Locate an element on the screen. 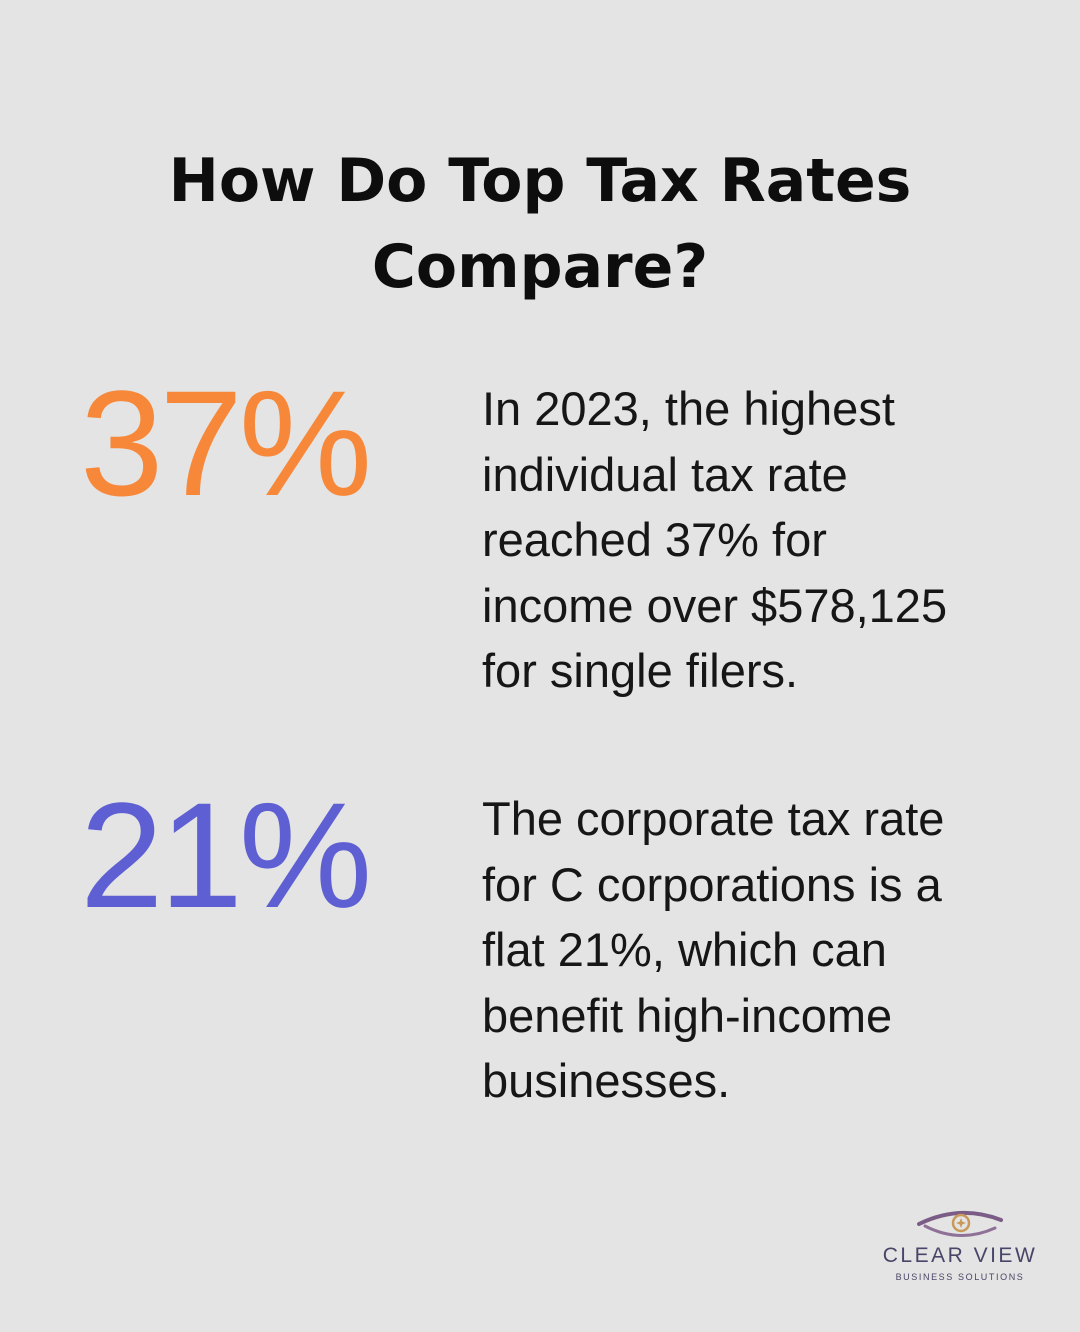  stat-value-individual: 37% is located at coordinates (226, 443).